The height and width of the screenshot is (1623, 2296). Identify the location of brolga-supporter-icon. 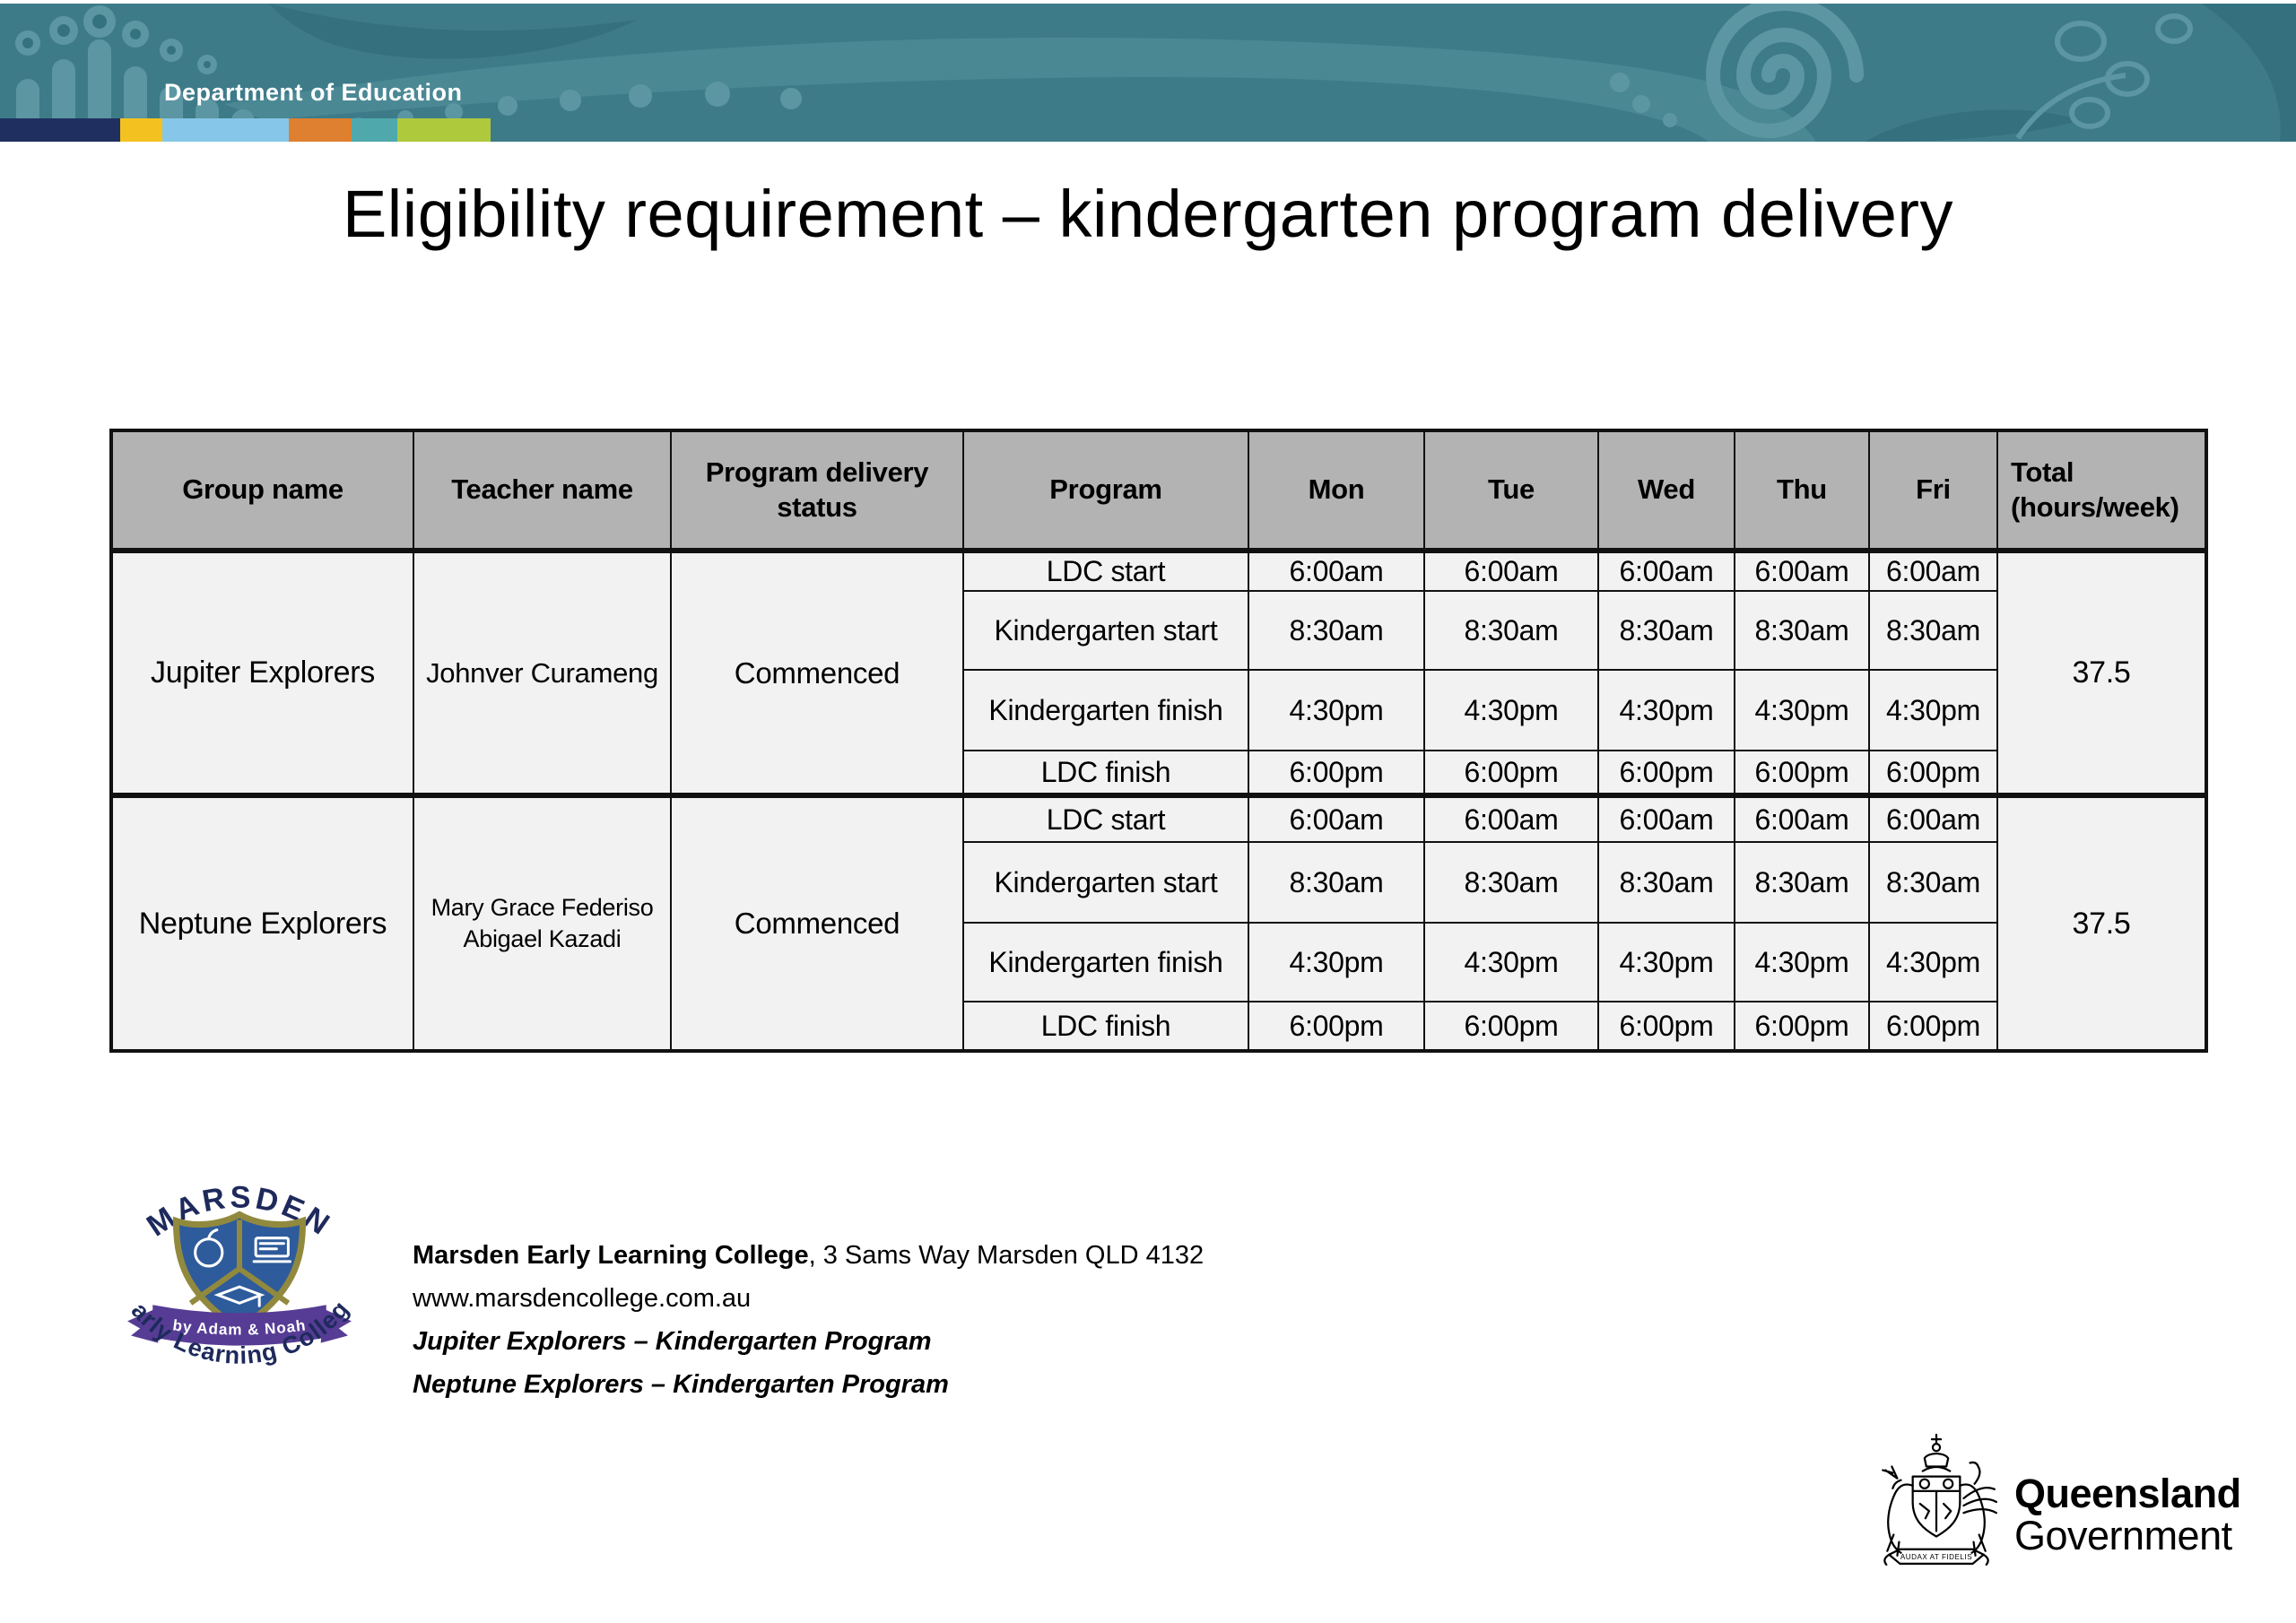
(1978, 1509).